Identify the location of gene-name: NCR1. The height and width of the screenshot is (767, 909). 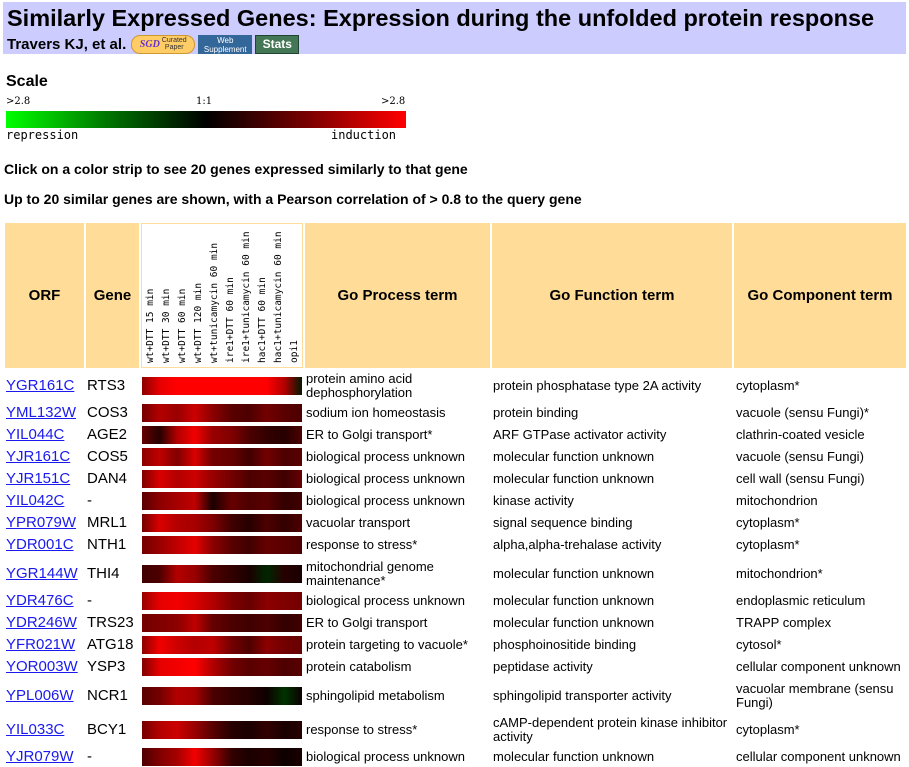
(107, 695).